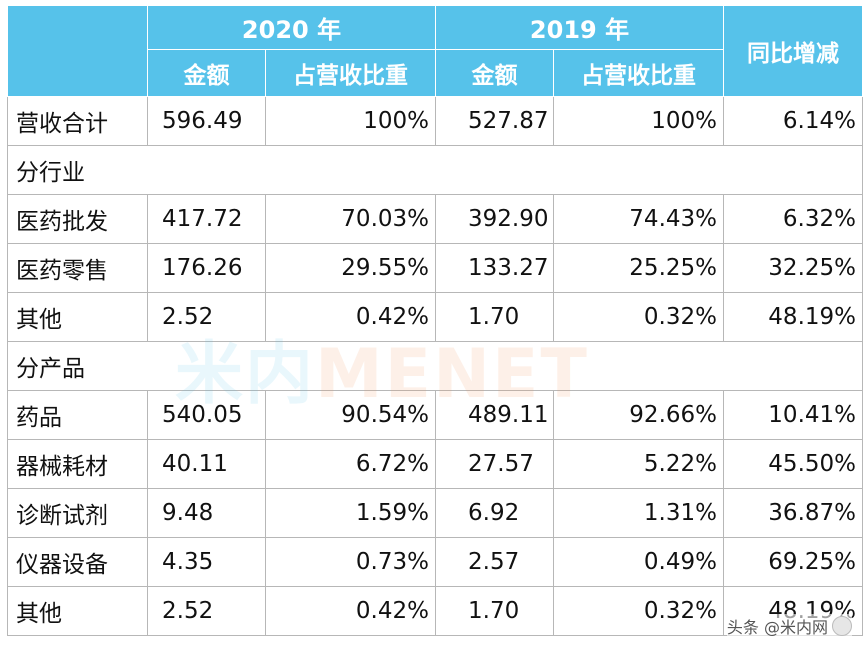 This screenshot has height=652, width=866. Describe the element at coordinates (494, 219) in the screenshot. I see `cell-amount-2019: 392.90` at that location.